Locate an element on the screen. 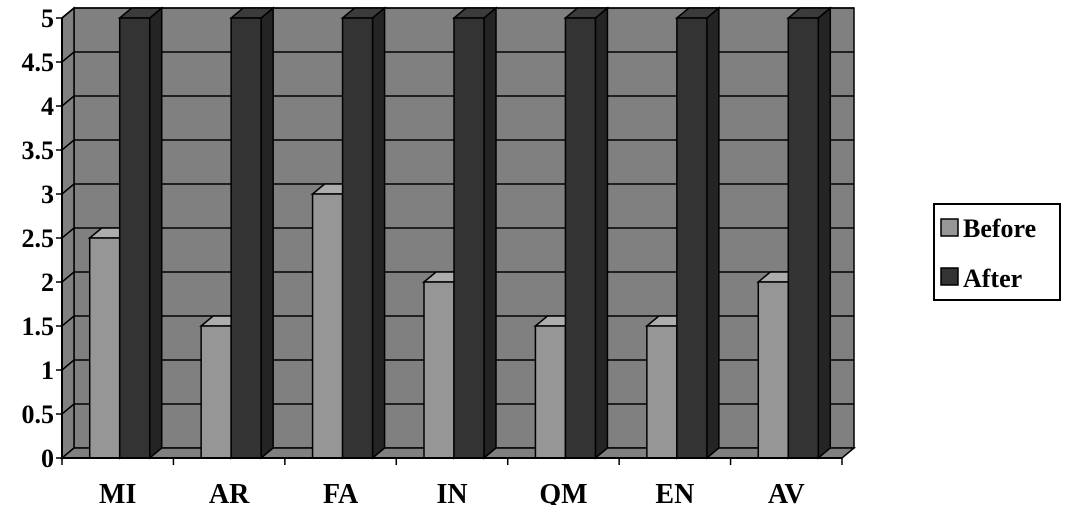 This screenshot has height=505, width=1068. y-tick-label: 0 is located at coordinates (47, 458).